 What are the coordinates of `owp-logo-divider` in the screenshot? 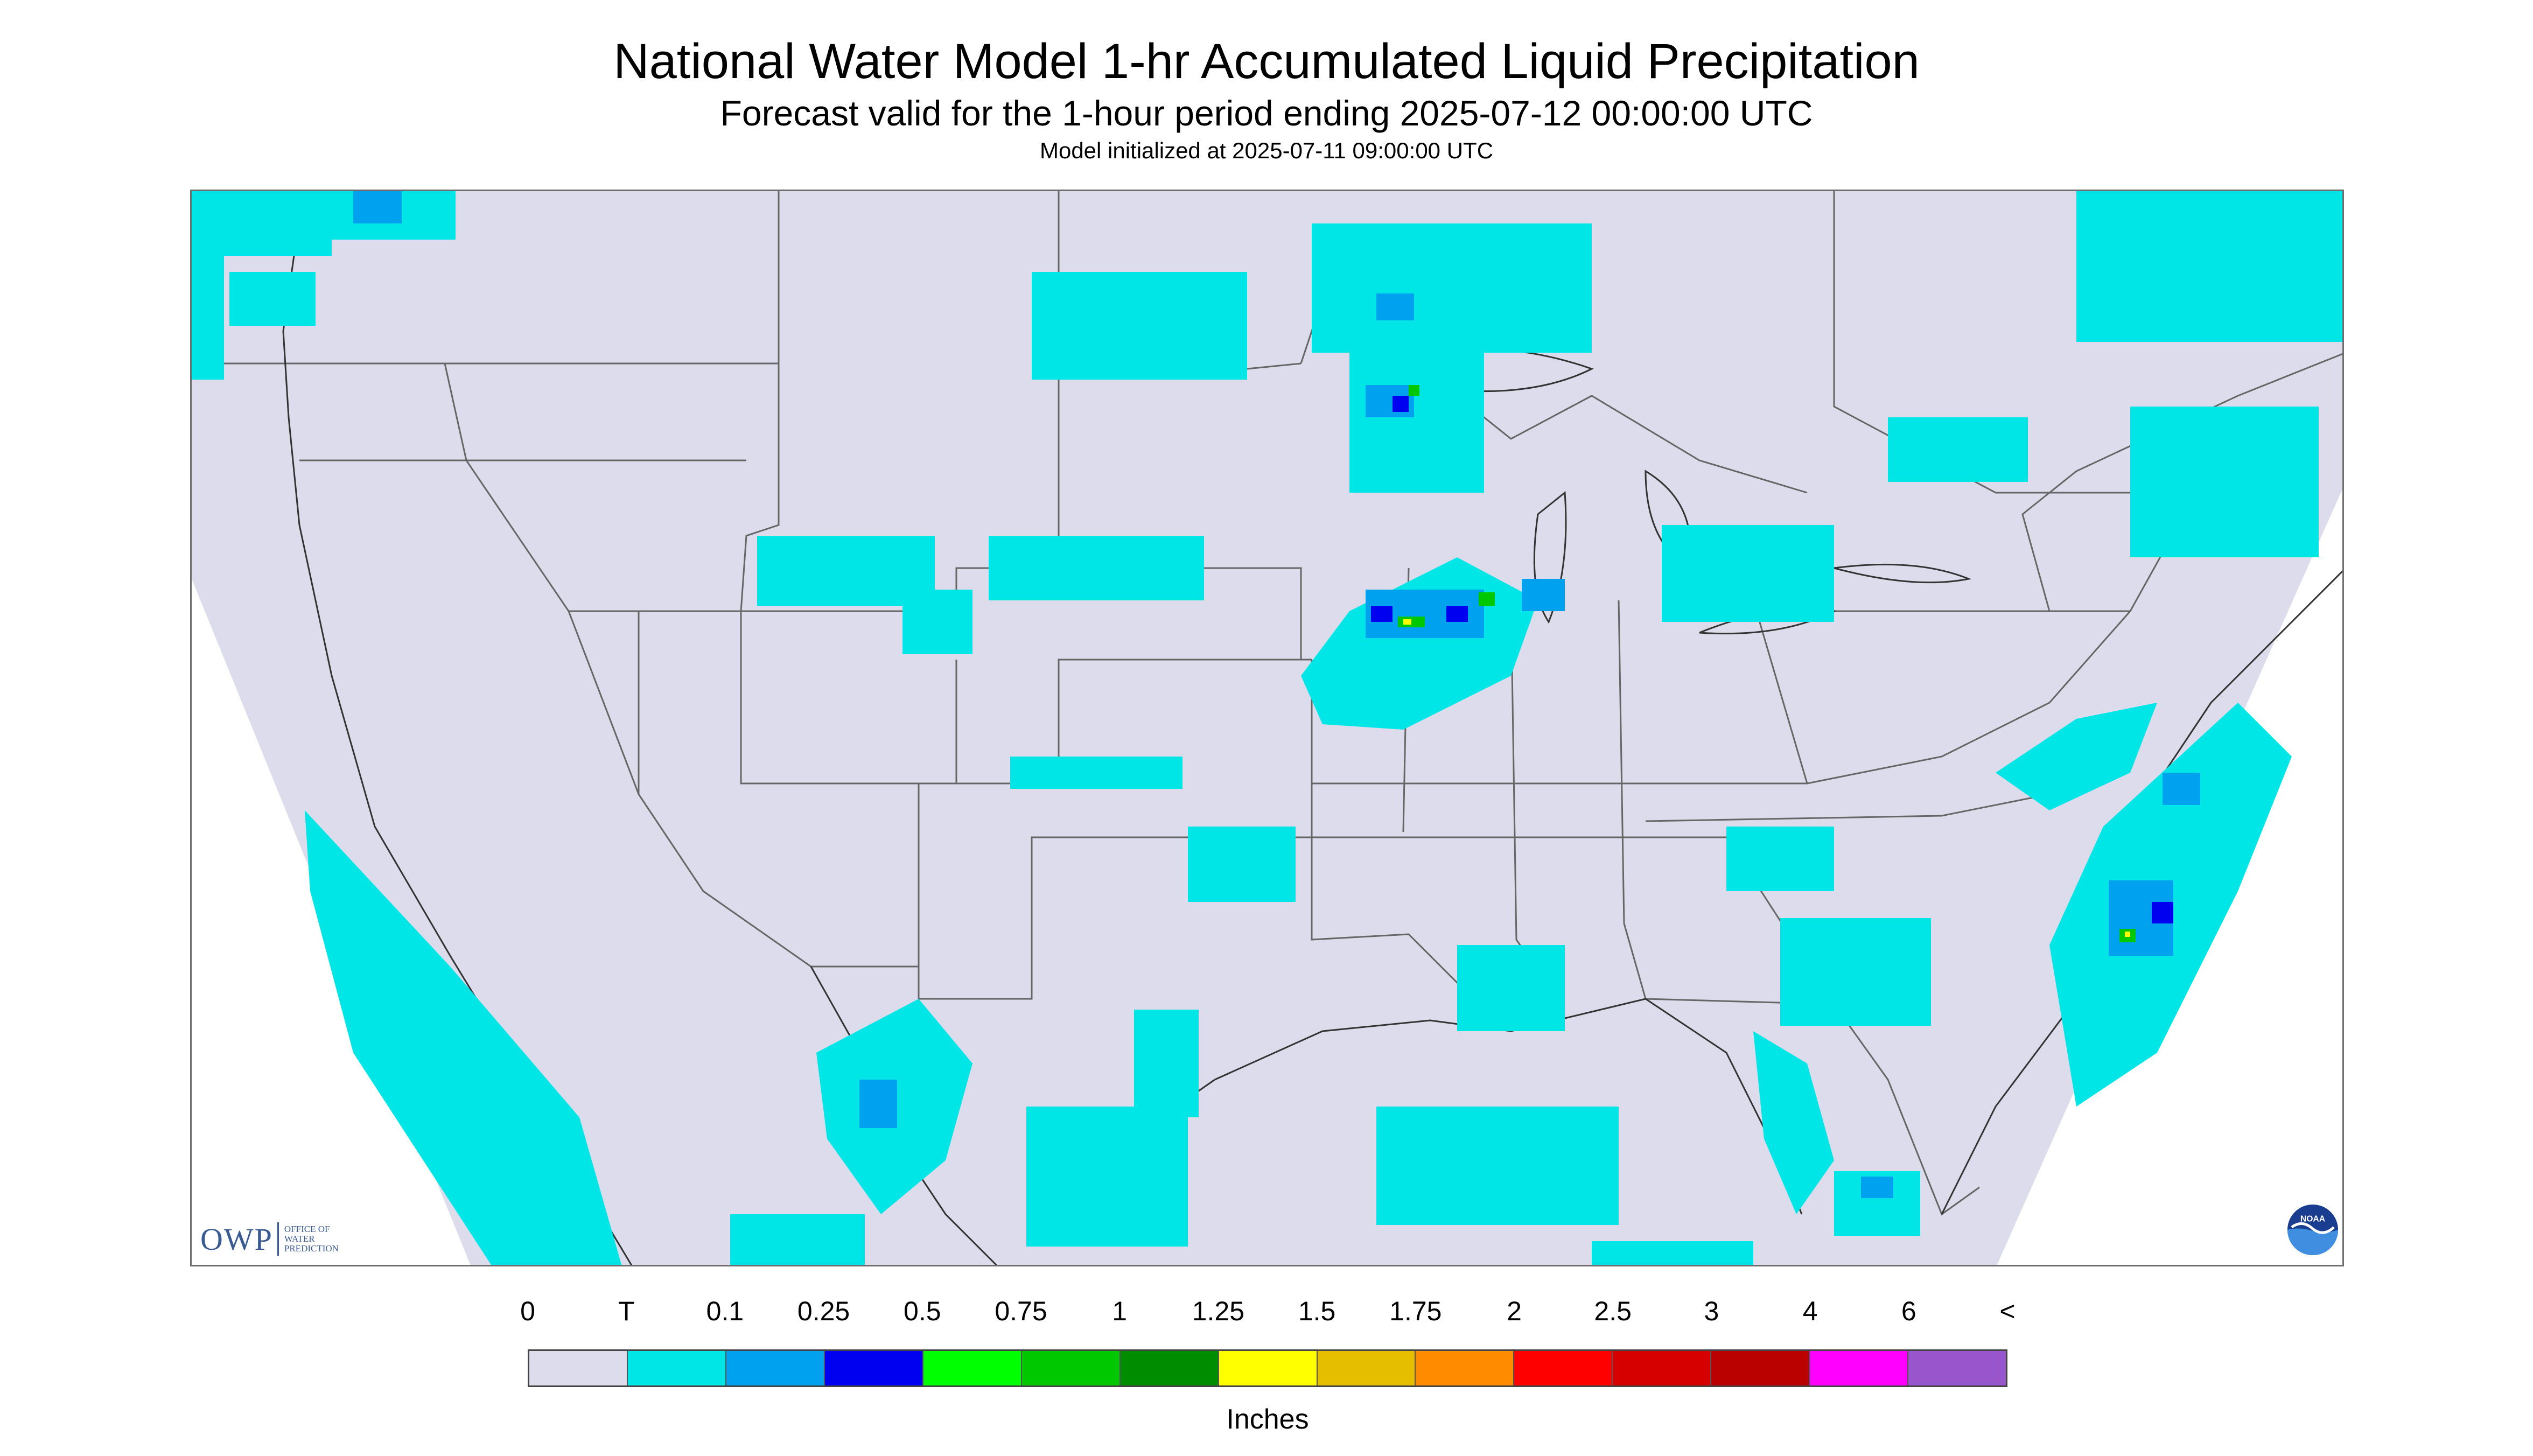 It's located at (278, 1239).